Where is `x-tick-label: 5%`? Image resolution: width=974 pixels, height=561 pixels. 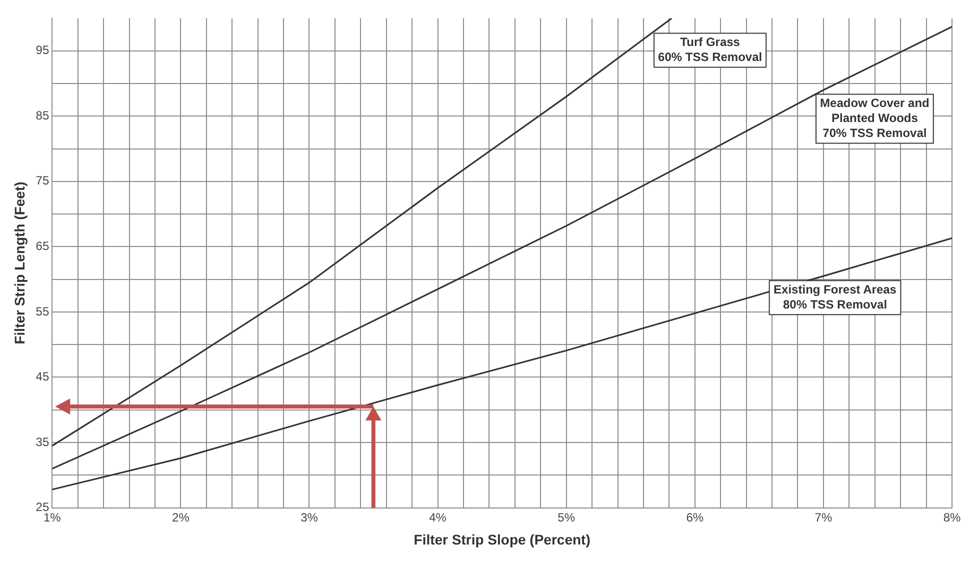 x-tick-label: 5% is located at coordinates (567, 517).